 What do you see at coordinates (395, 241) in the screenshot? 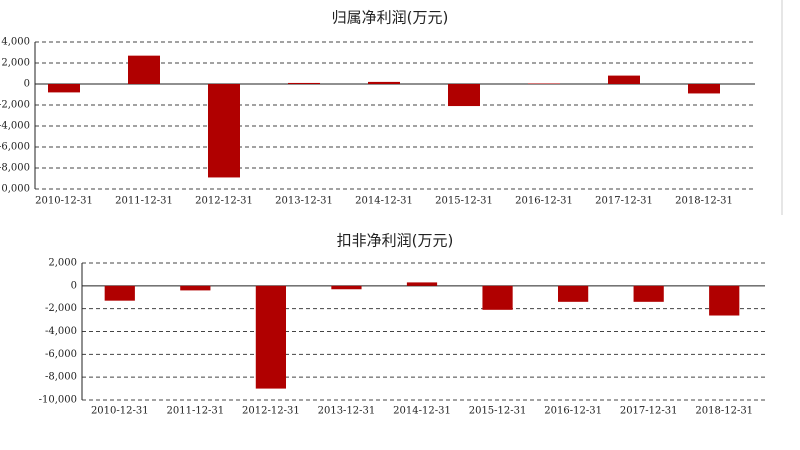
I see `chart-title: 扣非净利润(万元)` at bounding box center [395, 241].